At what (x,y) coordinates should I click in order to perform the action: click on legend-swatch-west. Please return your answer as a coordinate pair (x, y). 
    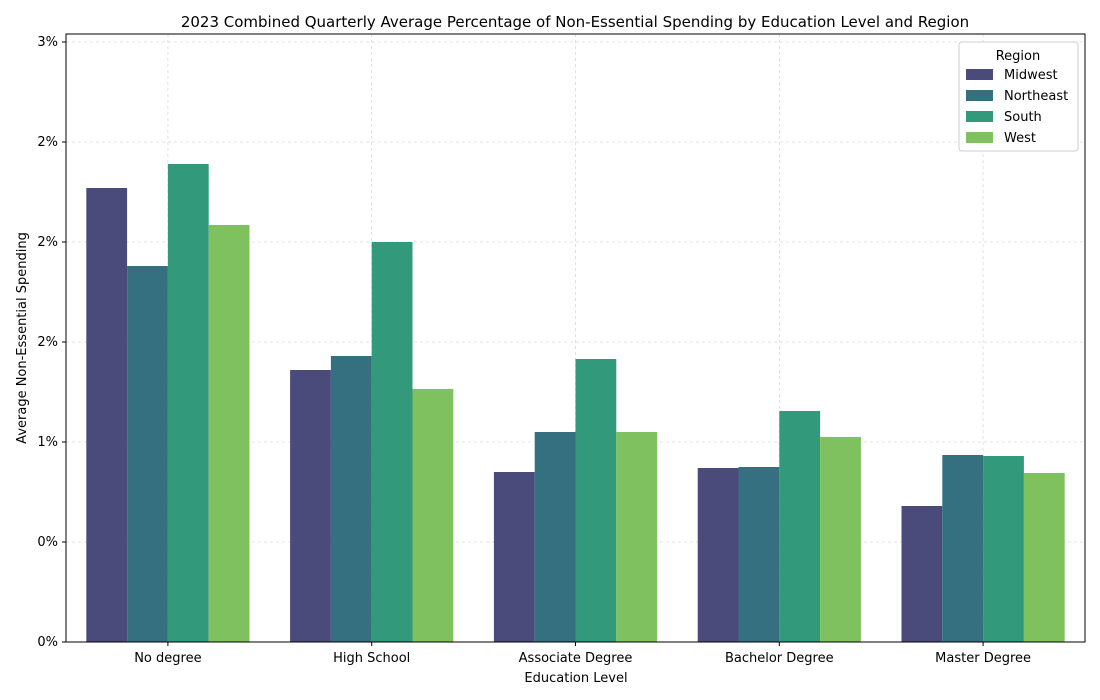
    Looking at the image, I should click on (979, 137).